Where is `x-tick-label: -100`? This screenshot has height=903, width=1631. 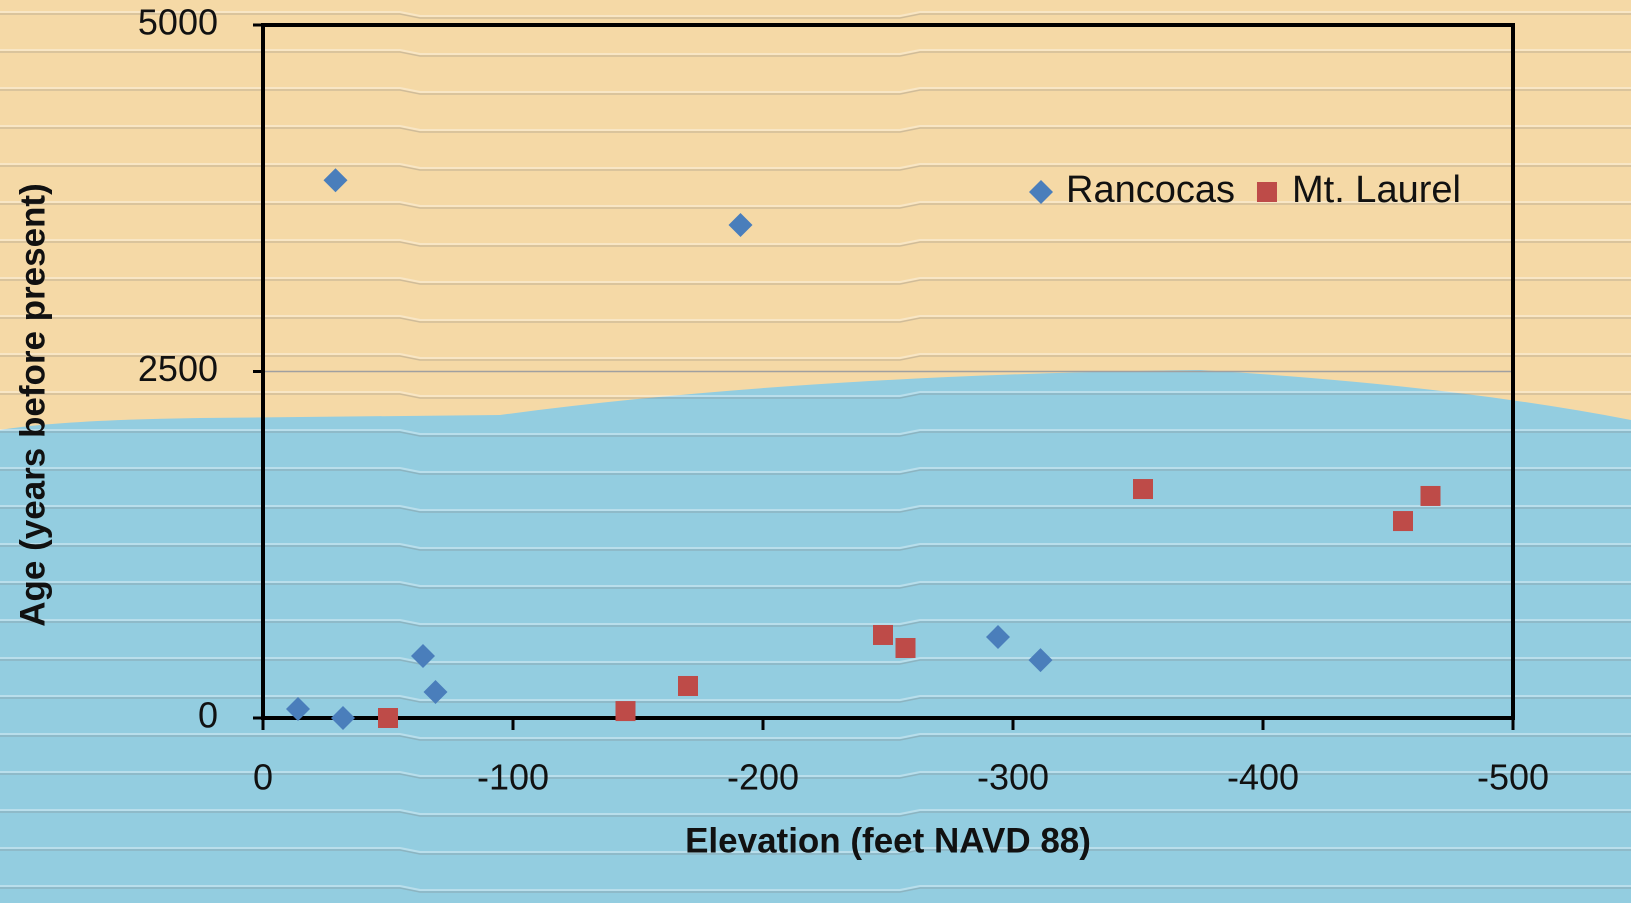
x-tick-label: -100 is located at coordinates (513, 777).